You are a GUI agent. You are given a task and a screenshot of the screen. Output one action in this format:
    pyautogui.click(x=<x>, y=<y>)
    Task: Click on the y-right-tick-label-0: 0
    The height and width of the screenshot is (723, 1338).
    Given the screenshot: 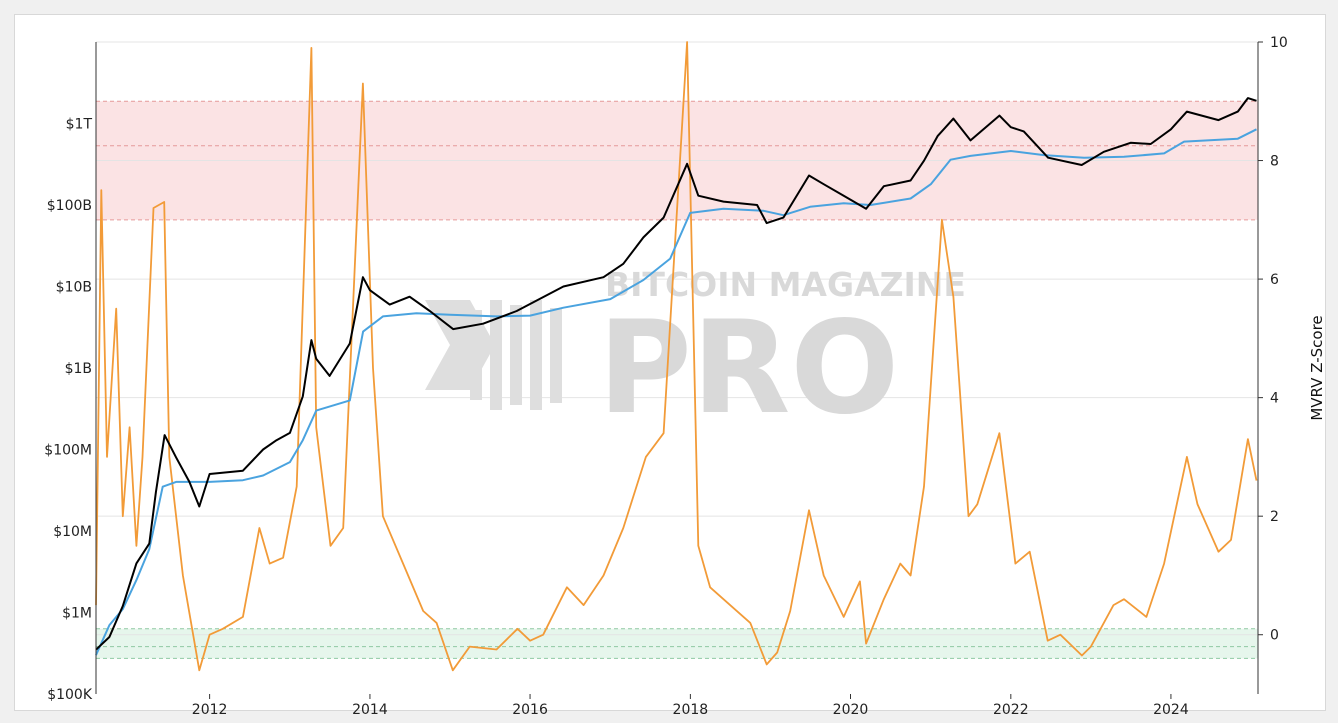 What is the action you would take?
    pyautogui.click(x=1274, y=636)
    